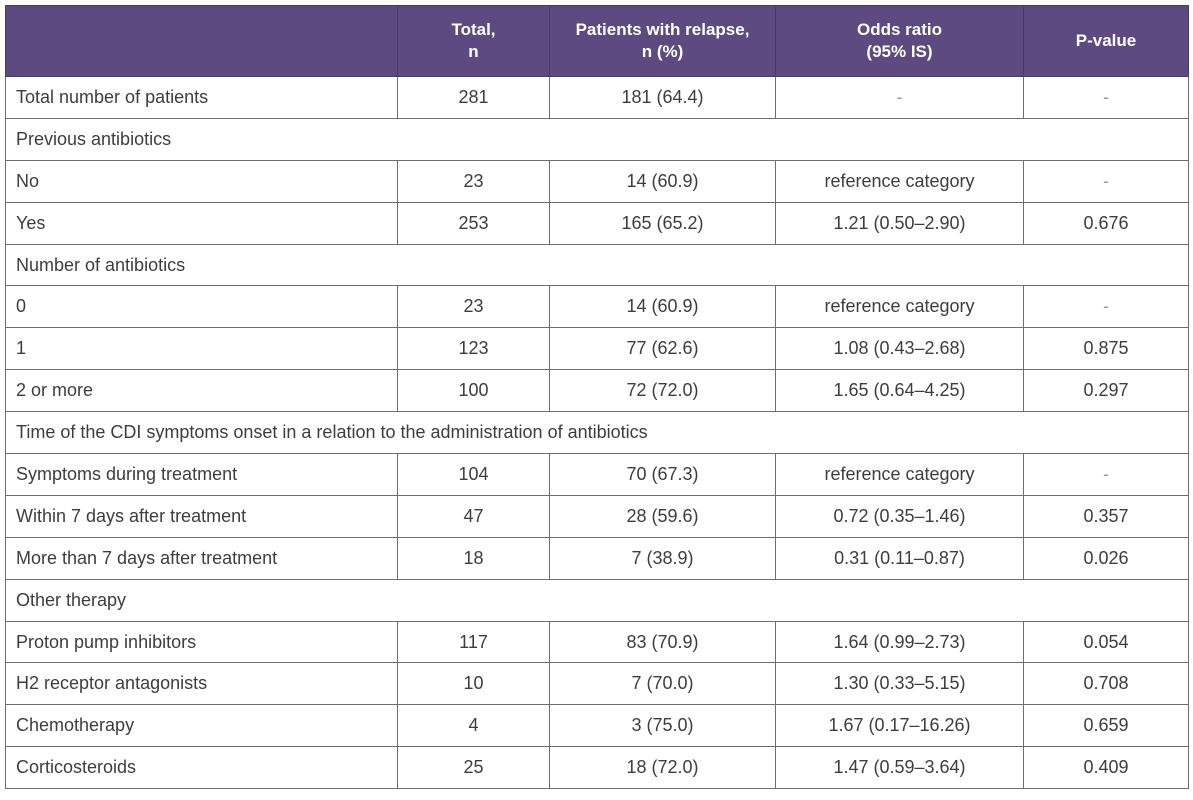  Describe the element at coordinates (899, 41) in the screenshot. I see `header-odds-ratio: Odds ratio (95% IS)` at that location.